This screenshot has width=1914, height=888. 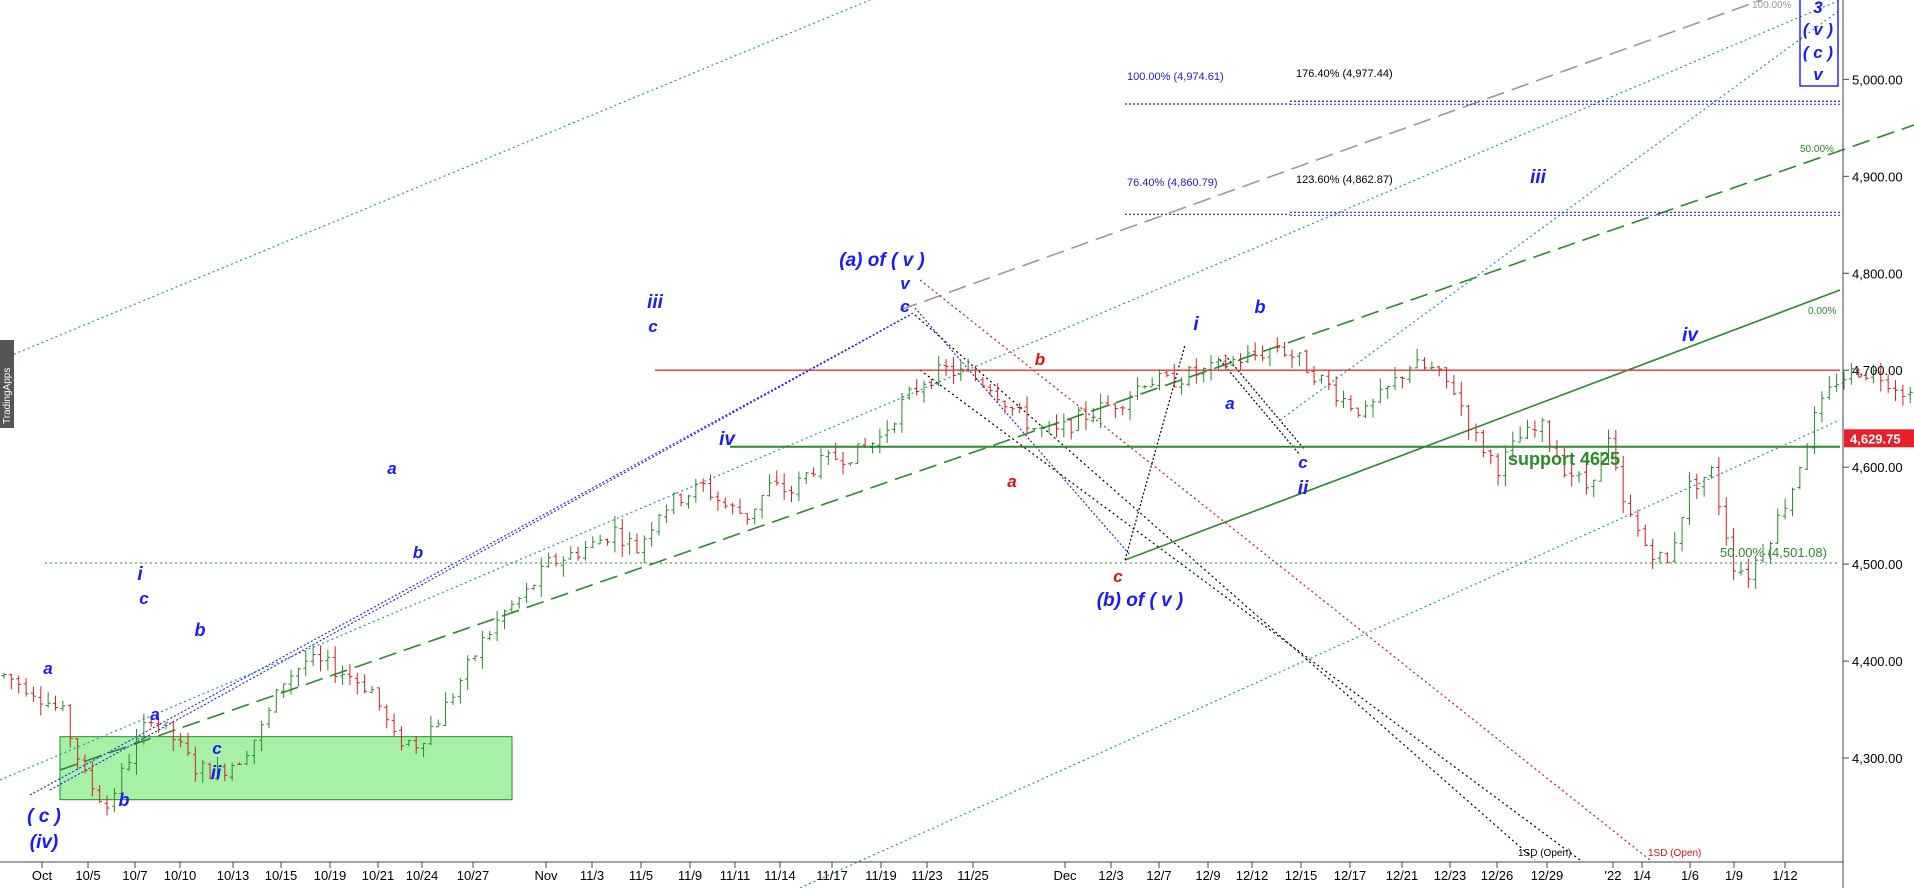 I want to click on x-tick-label: '22, so click(x=1613, y=875).